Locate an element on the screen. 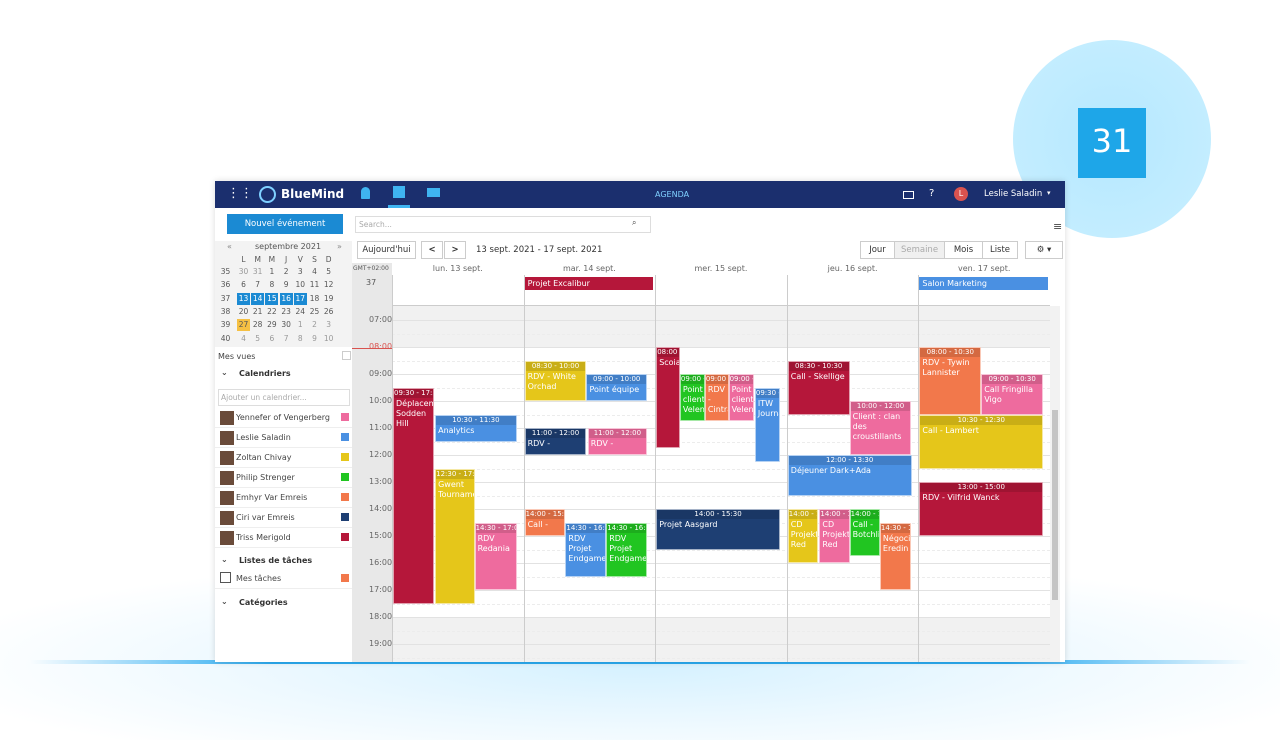  event: 12:00 - 13:30 Déjeuner Dark+Ada is located at coordinates (849, 475).